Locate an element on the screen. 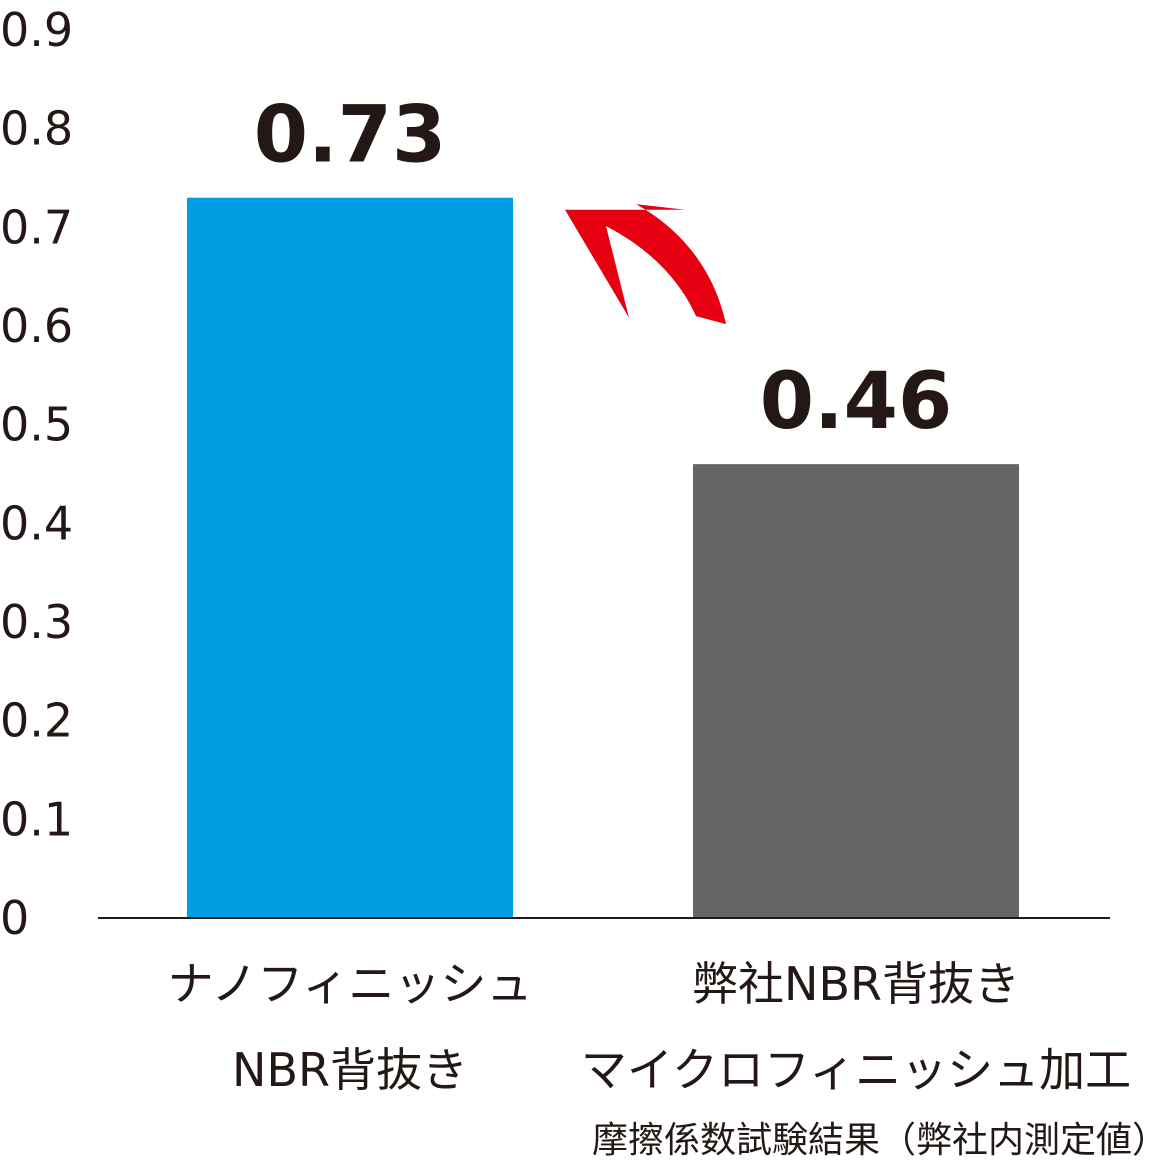  y-tick-label: 0.9 is located at coordinates (36, 30).